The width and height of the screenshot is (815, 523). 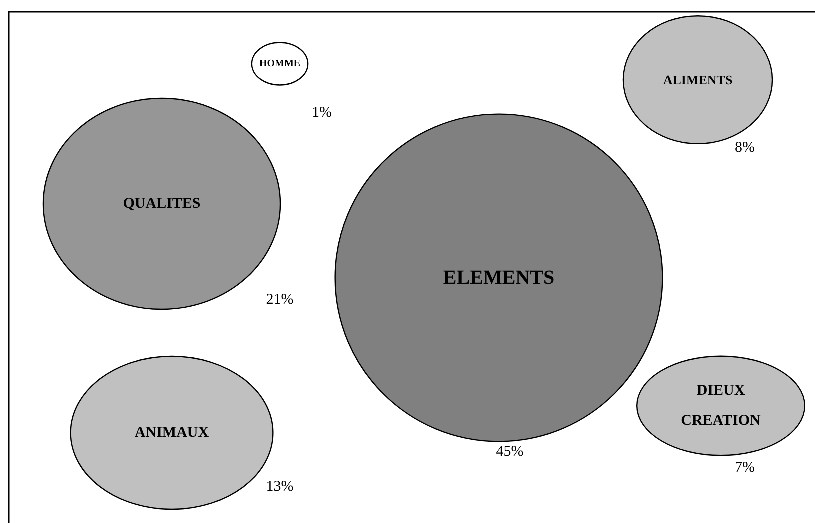 What do you see at coordinates (745, 148) in the screenshot?
I see `data-label: 8%` at bounding box center [745, 148].